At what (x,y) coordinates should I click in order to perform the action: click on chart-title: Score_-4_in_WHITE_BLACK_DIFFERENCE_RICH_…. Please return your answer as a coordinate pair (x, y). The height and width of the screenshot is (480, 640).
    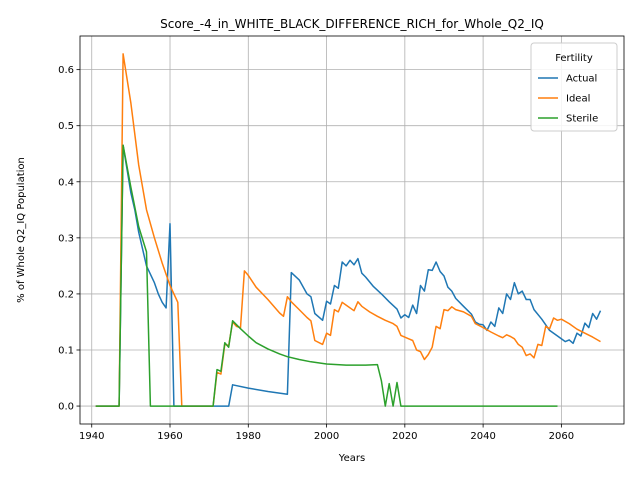
    Looking at the image, I should click on (352, 24).